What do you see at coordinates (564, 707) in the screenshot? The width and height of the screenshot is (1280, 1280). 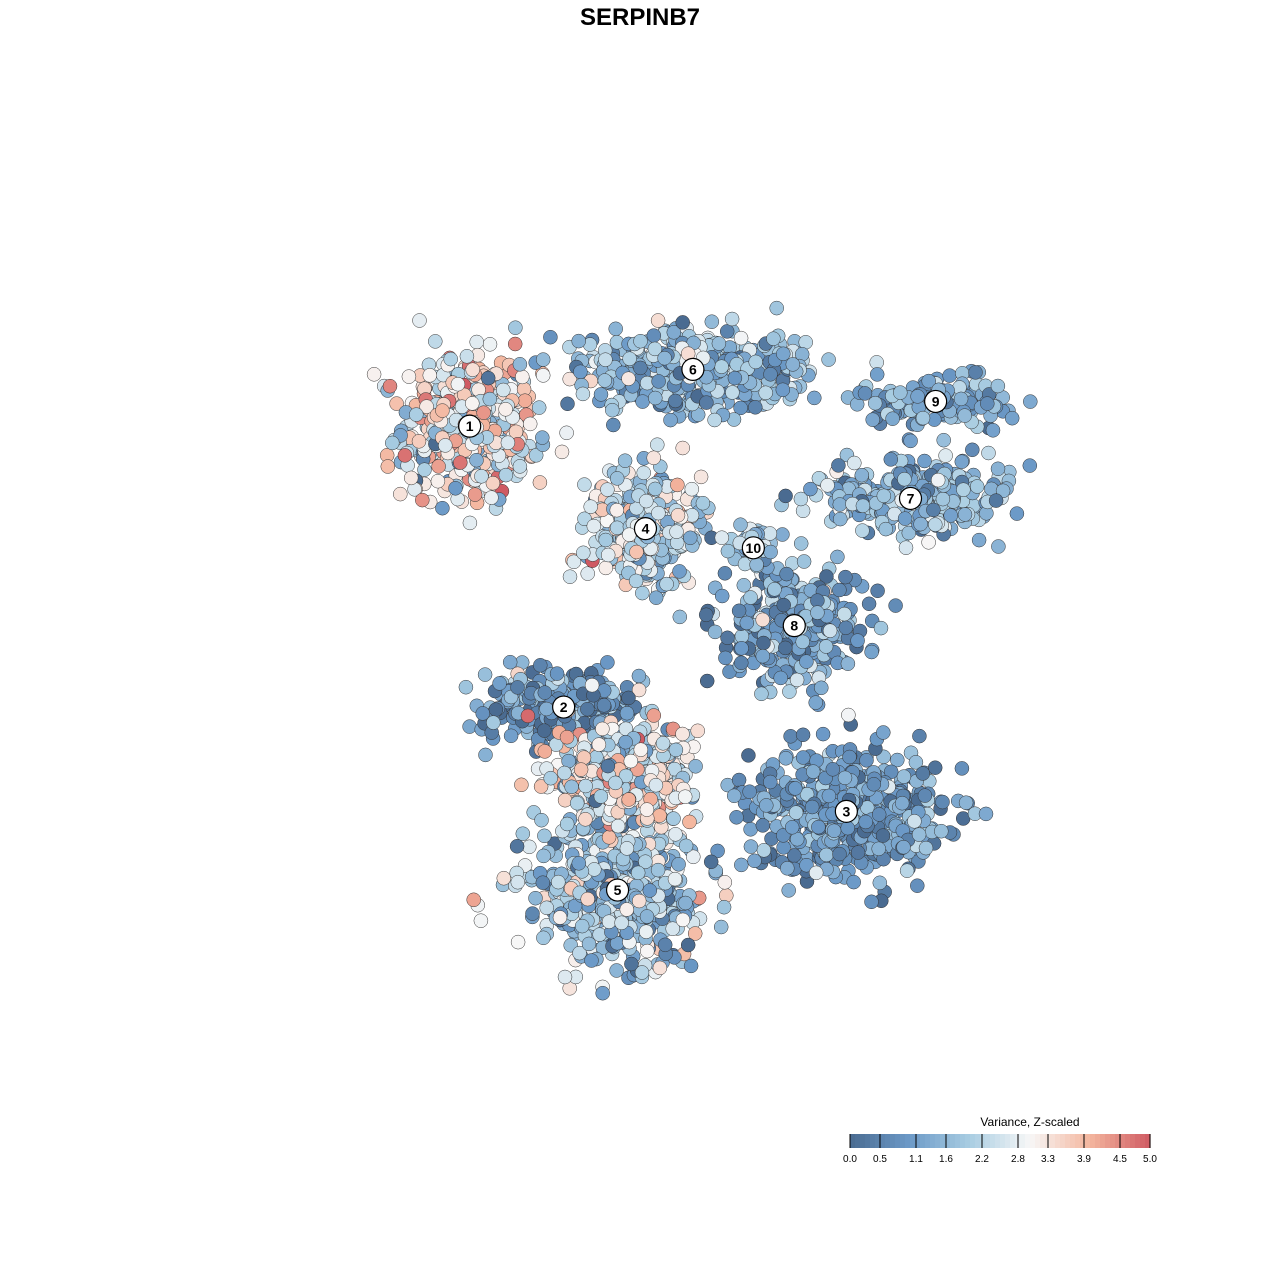 I see `cluster-label-2: 2` at bounding box center [564, 707].